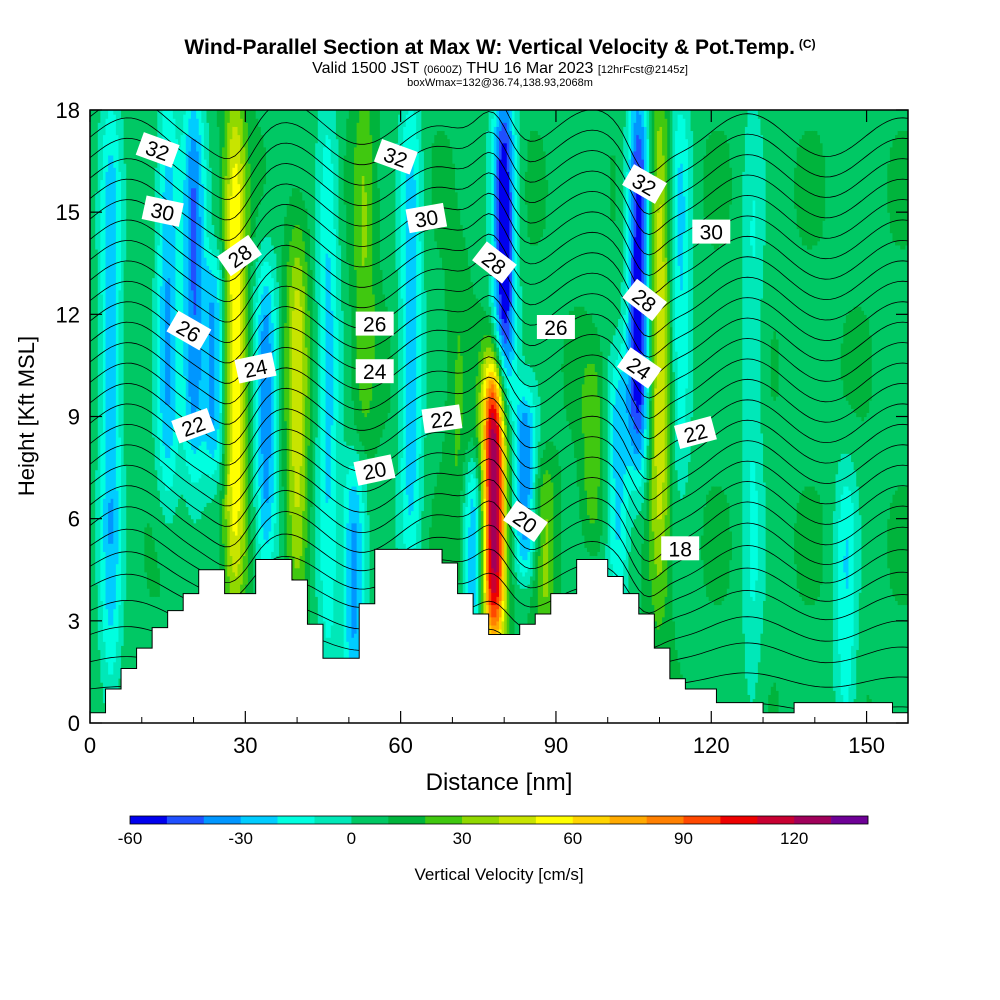 The image size is (1000, 1000). Describe the element at coordinates (130, 838) in the screenshot. I see `colorbar-tick-label: -60` at that location.